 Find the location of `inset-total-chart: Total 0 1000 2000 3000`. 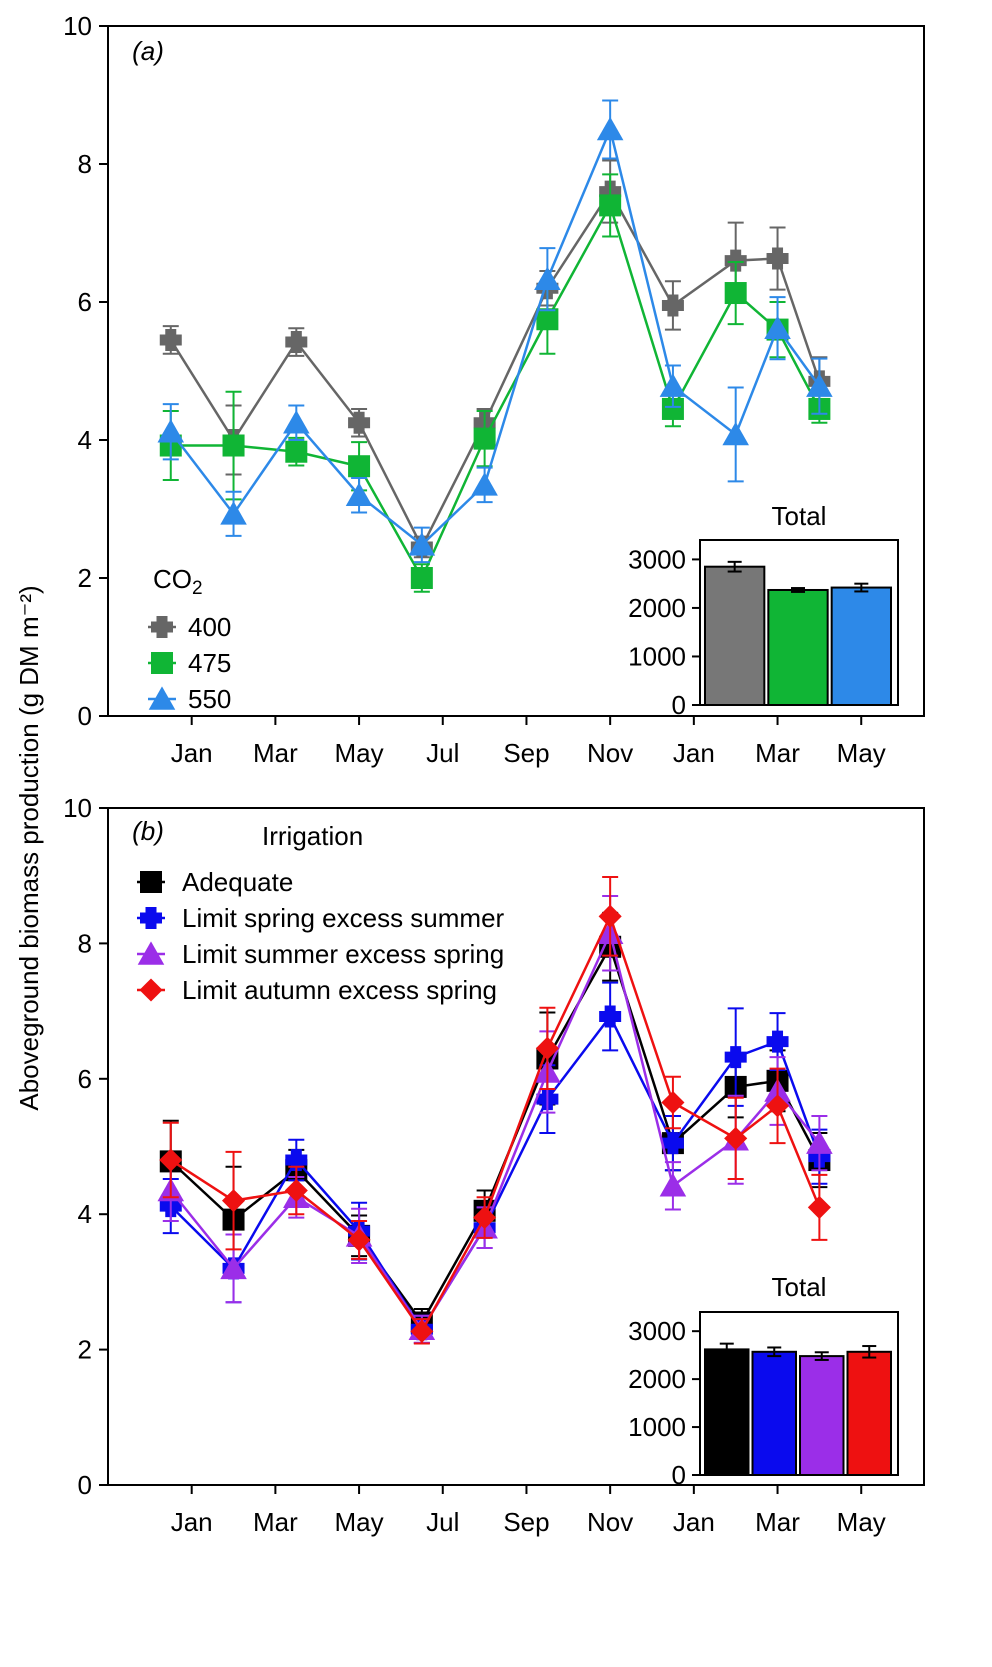

inset-total-chart: Total 0 1000 2000 3000 is located at coordinates (763, 610).